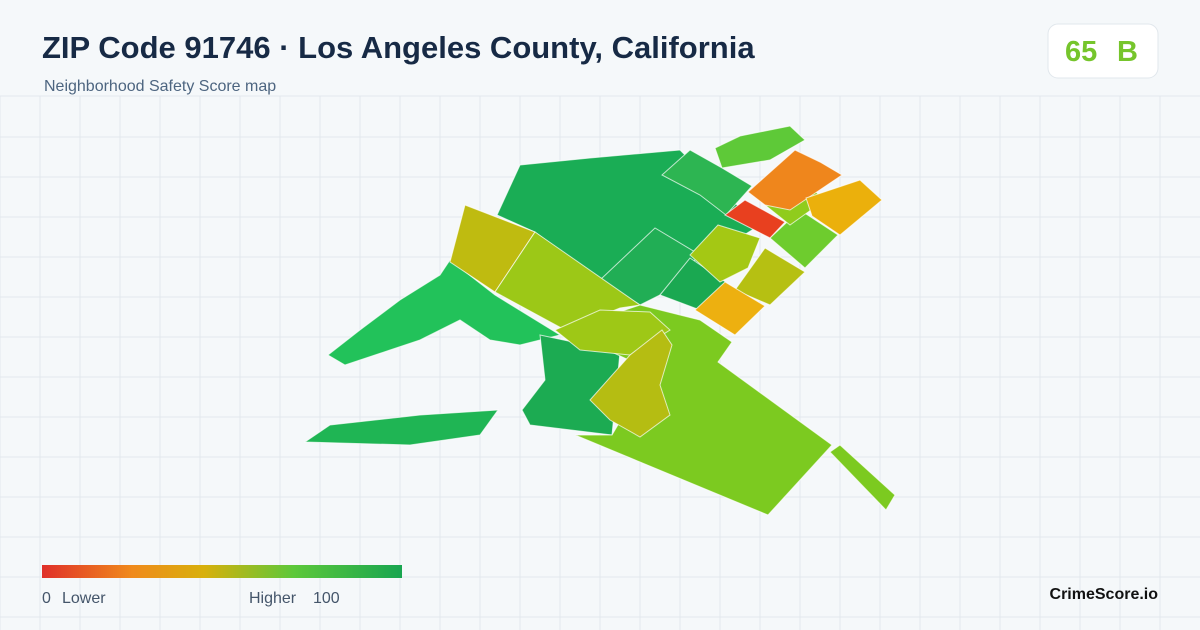  Describe the element at coordinates (1081, 52) in the screenshot. I see `score-value: 65` at that location.